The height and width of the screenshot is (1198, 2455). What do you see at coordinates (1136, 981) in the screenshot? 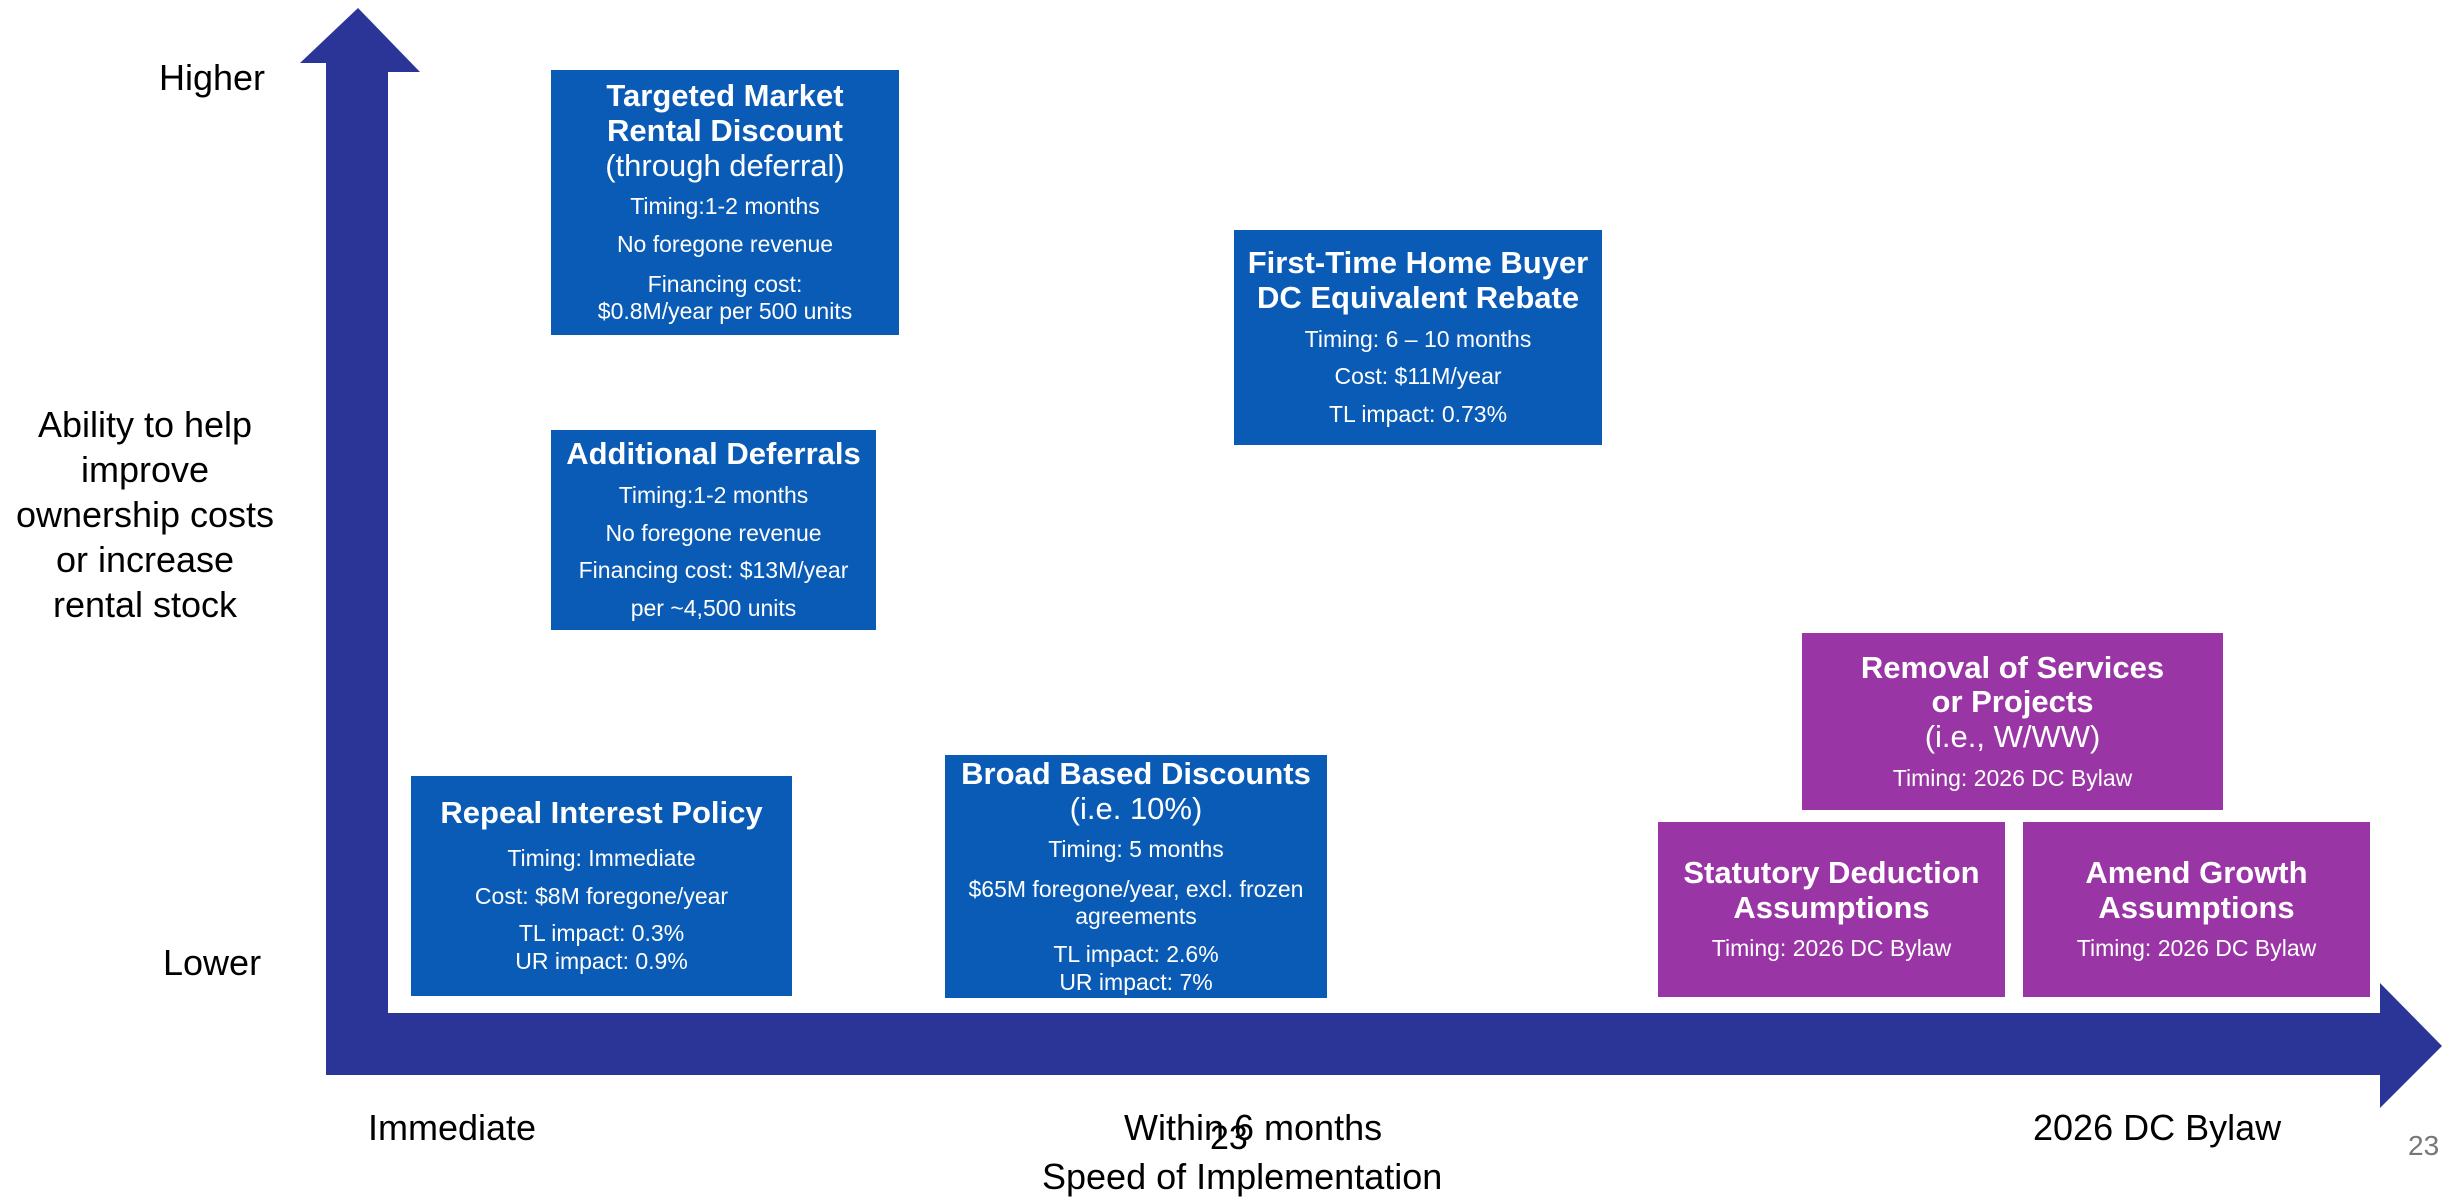
I see `box-detail: UR impact: 7%` at bounding box center [1136, 981].